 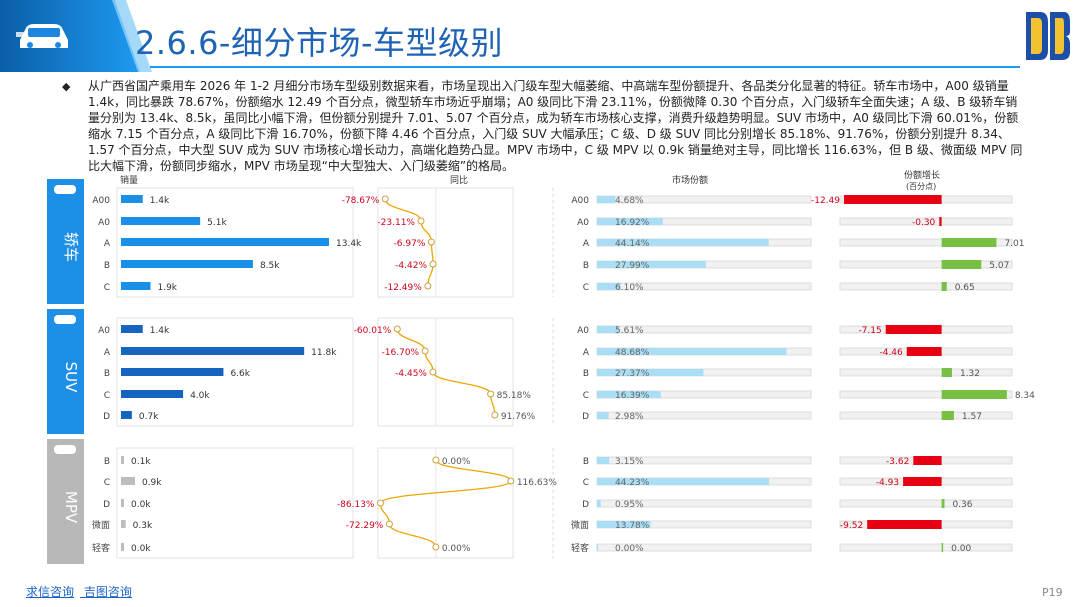 What do you see at coordinates (632, 244) in the screenshot?
I see `share-value-label: 44.14%` at bounding box center [632, 244].